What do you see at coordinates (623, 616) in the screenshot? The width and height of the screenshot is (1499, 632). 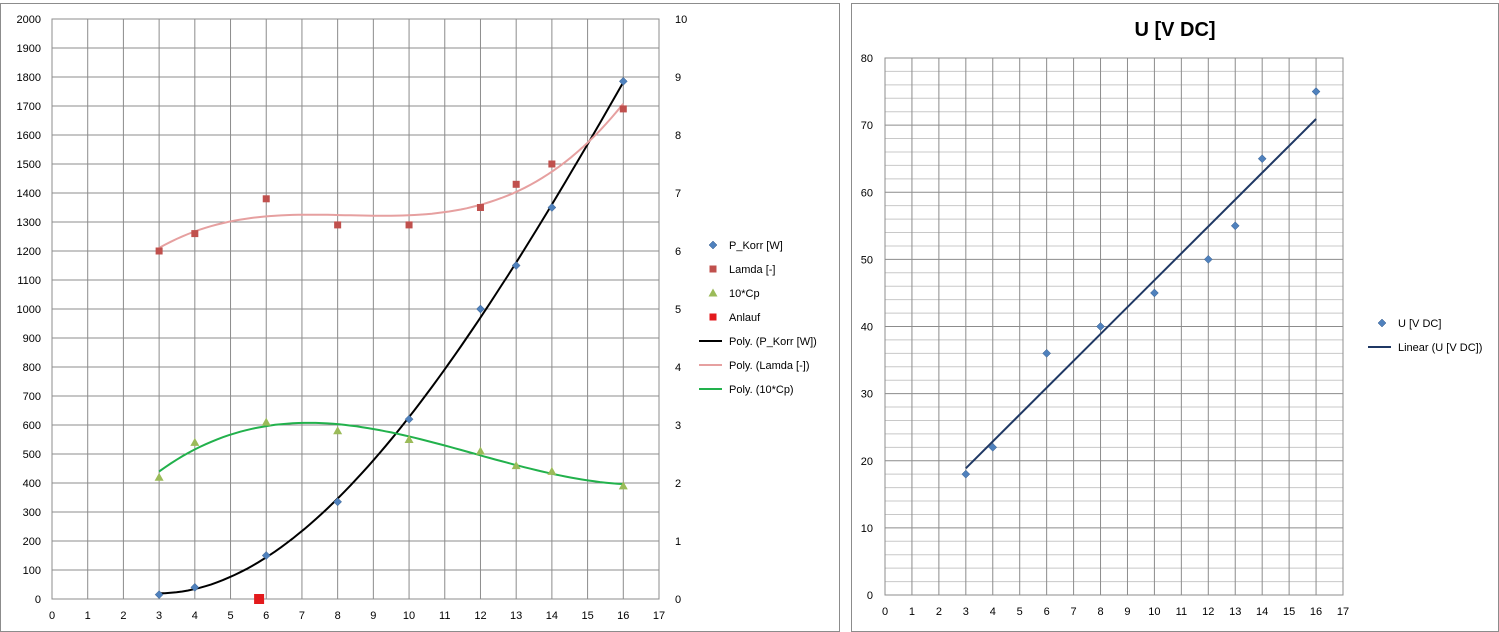 I see `x-tick-label: 16` at bounding box center [623, 616].